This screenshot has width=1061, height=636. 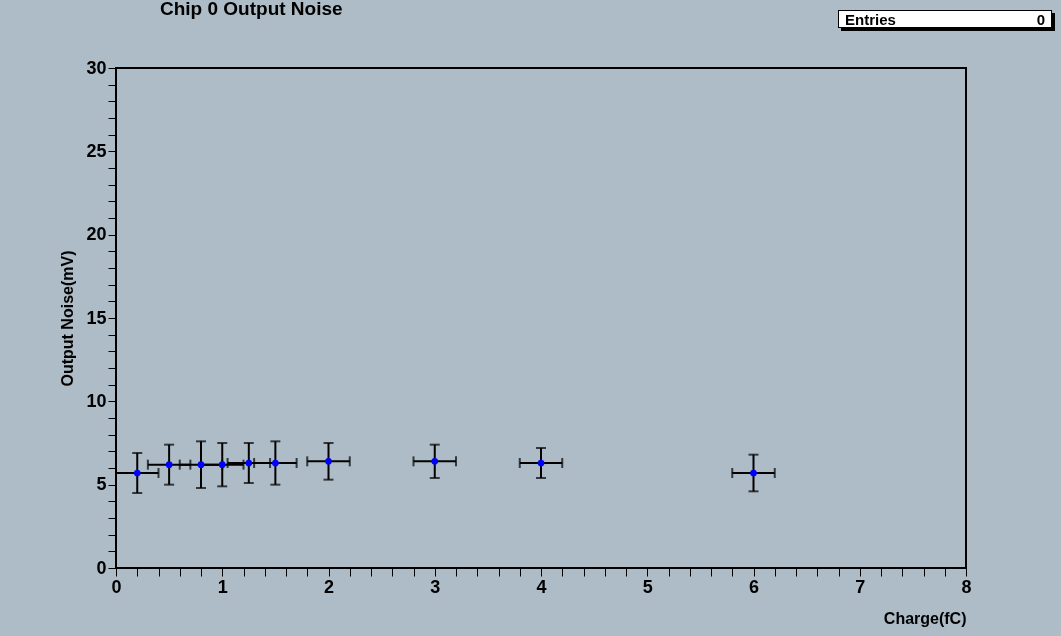 I want to click on x-tick-label: 2, so click(x=329, y=586).